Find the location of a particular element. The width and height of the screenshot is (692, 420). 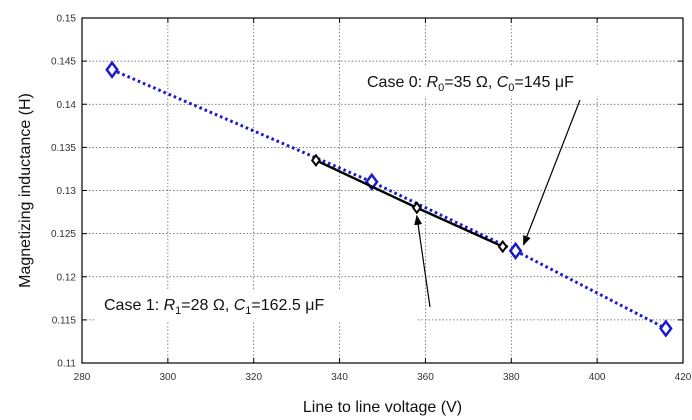

series-solid-black is located at coordinates (409, 203).